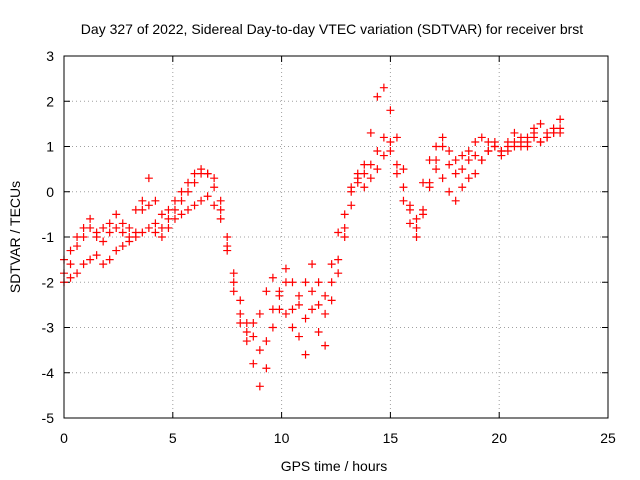  What do you see at coordinates (64, 438) in the screenshot?
I see `x-tick-label: 0` at bounding box center [64, 438].